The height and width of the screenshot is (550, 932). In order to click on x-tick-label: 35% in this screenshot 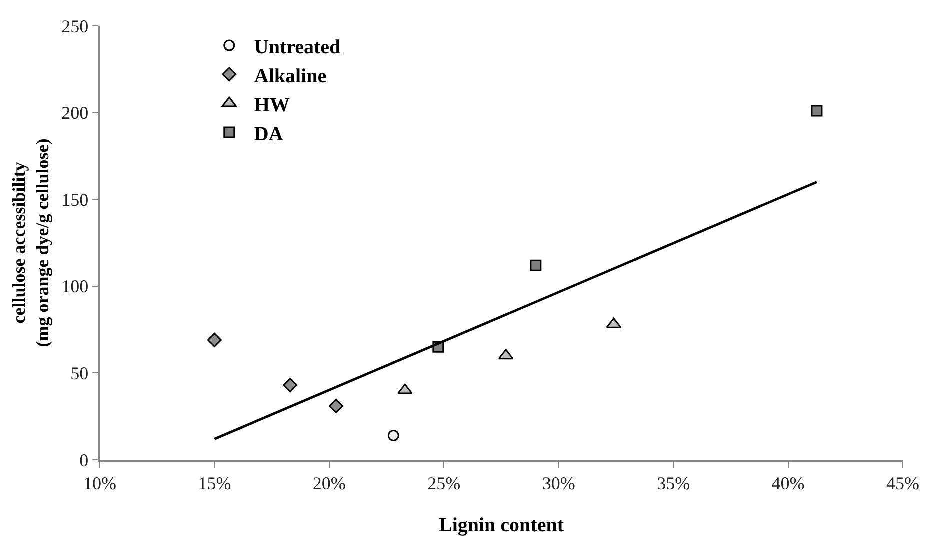, I will do `click(673, 483)`.